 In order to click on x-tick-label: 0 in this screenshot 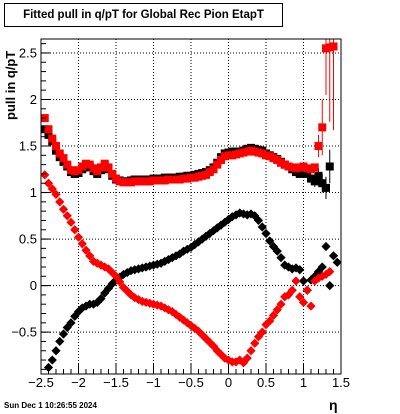, I will do `click(228, 382)`.